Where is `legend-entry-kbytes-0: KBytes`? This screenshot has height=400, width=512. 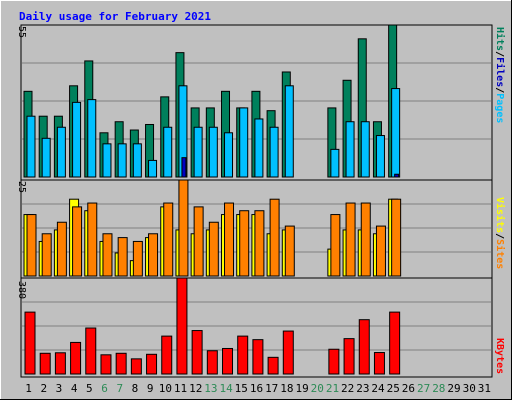
legend-entry-kbytes-0: KBytes is located at coordinates (499, 356).